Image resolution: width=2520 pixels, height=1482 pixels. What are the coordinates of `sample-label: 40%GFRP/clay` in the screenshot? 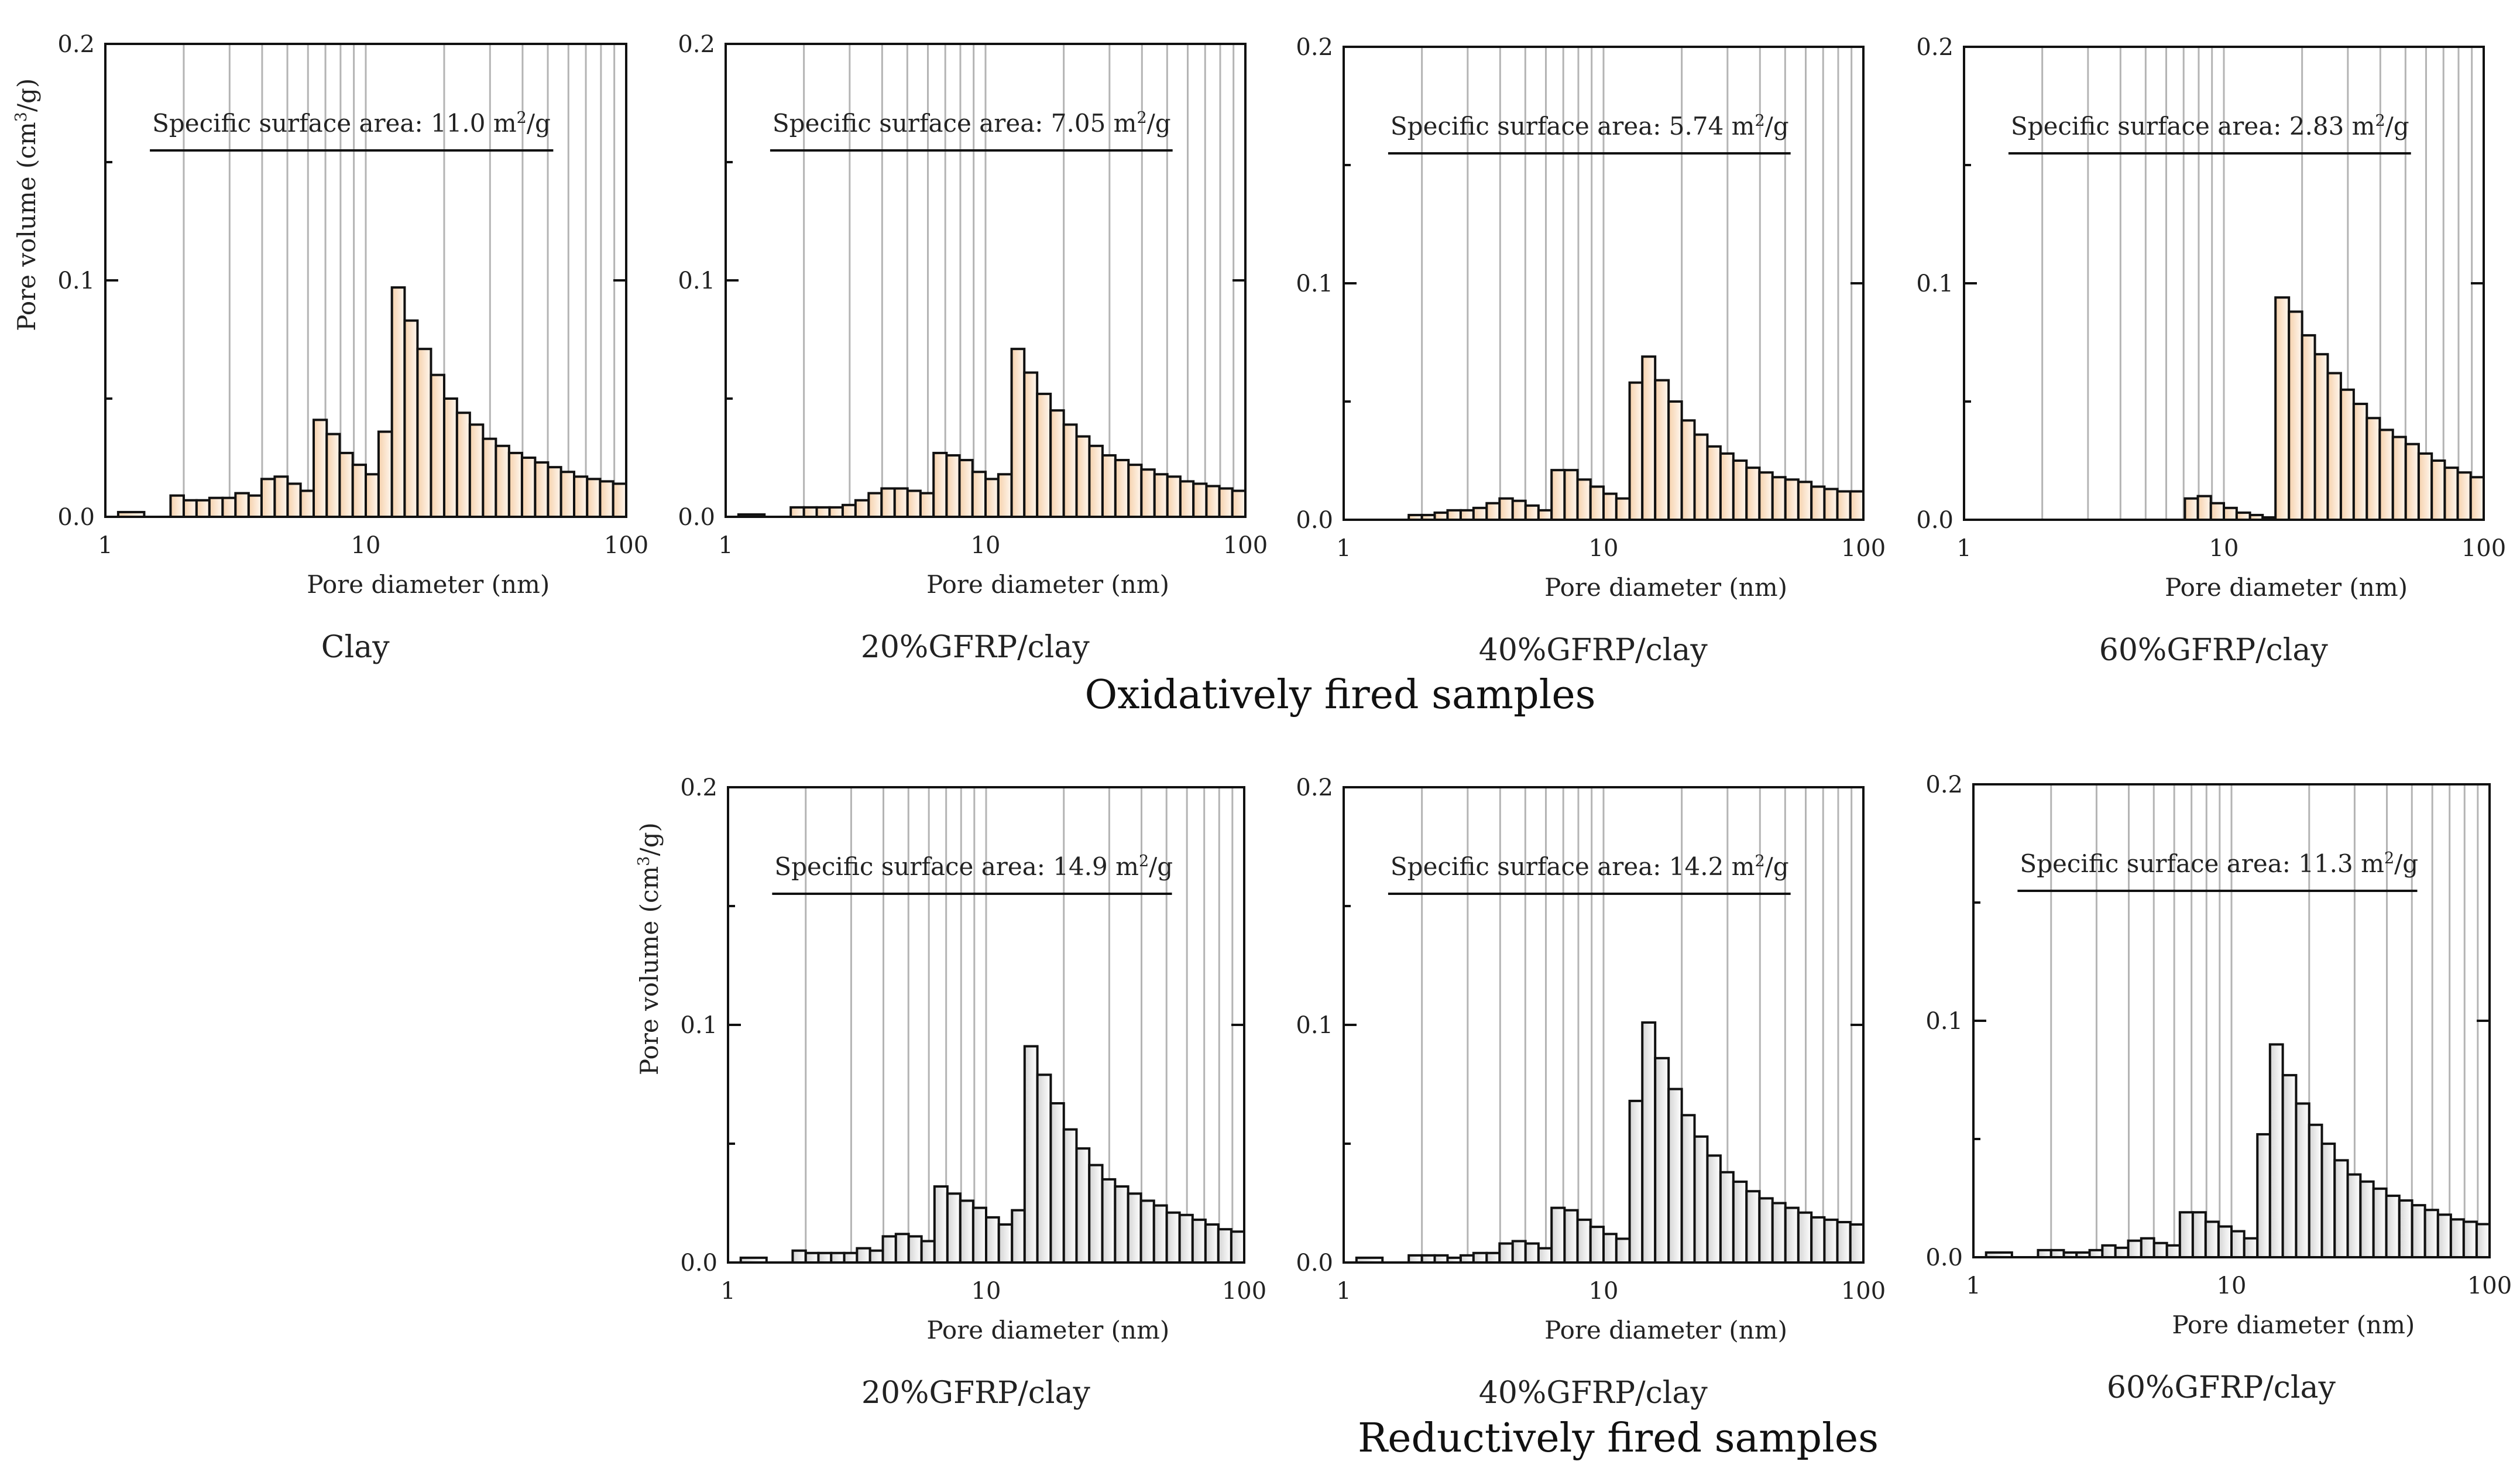 It's located at (1593, 1393).